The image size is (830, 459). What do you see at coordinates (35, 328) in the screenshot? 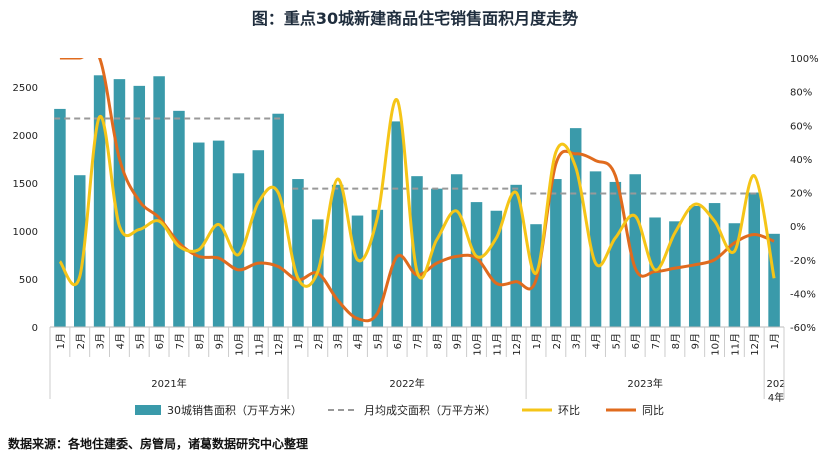
I see `y-left-tick-label: 0` at bounding box center [35, 328].